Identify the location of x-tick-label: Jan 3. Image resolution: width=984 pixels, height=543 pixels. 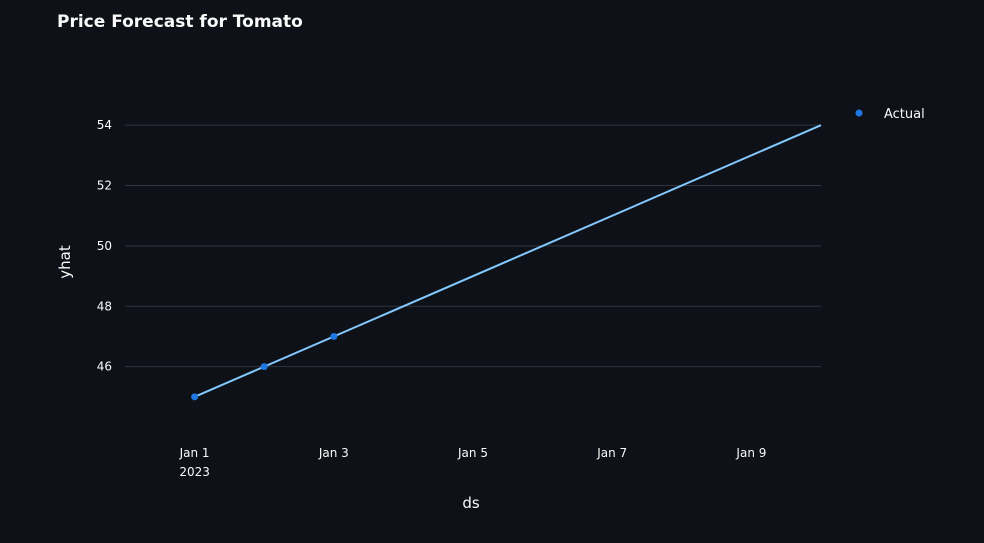
(333, 453).